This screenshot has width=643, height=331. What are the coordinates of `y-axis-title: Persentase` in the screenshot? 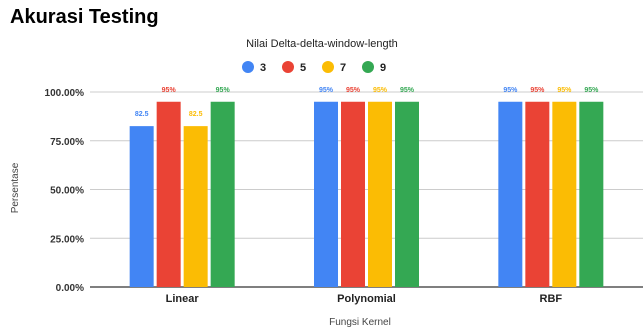 It's located at (15, 187).